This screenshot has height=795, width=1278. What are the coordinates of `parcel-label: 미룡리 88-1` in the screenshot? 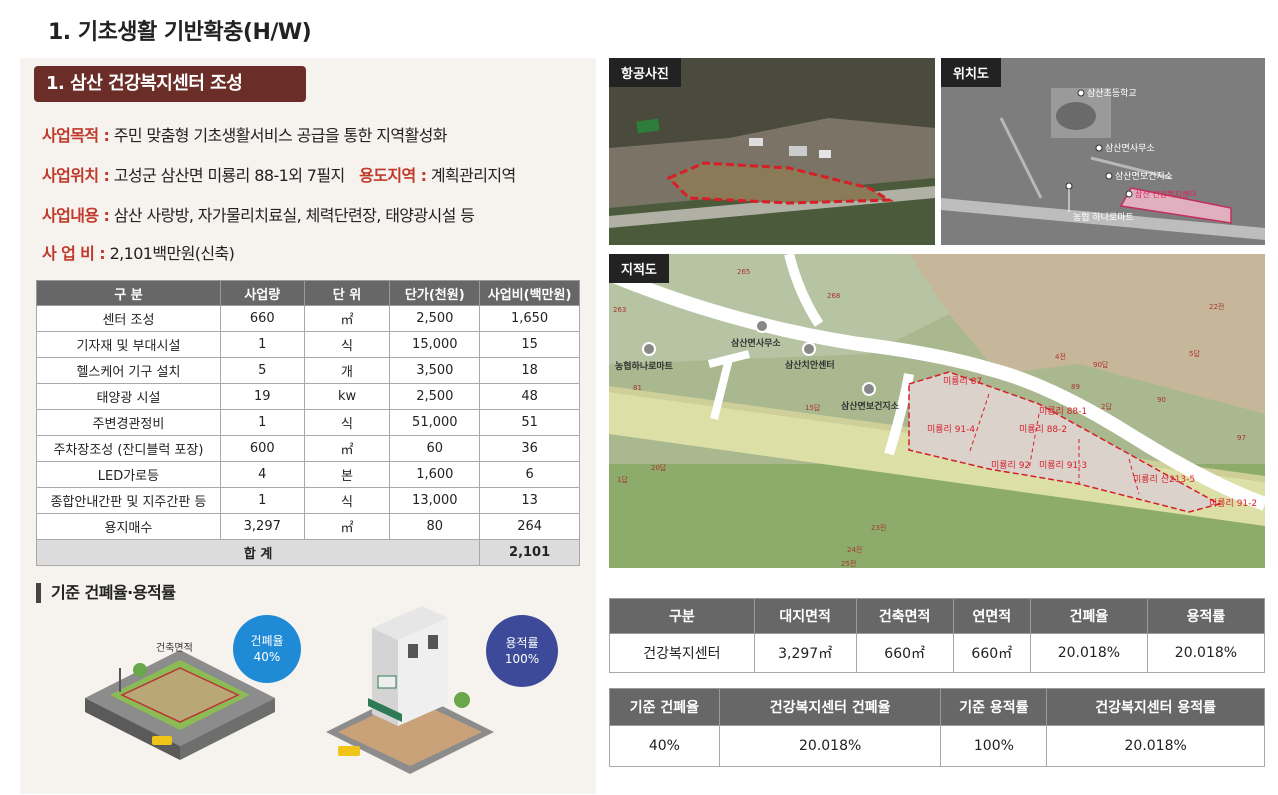 It's located at (1063, 411).